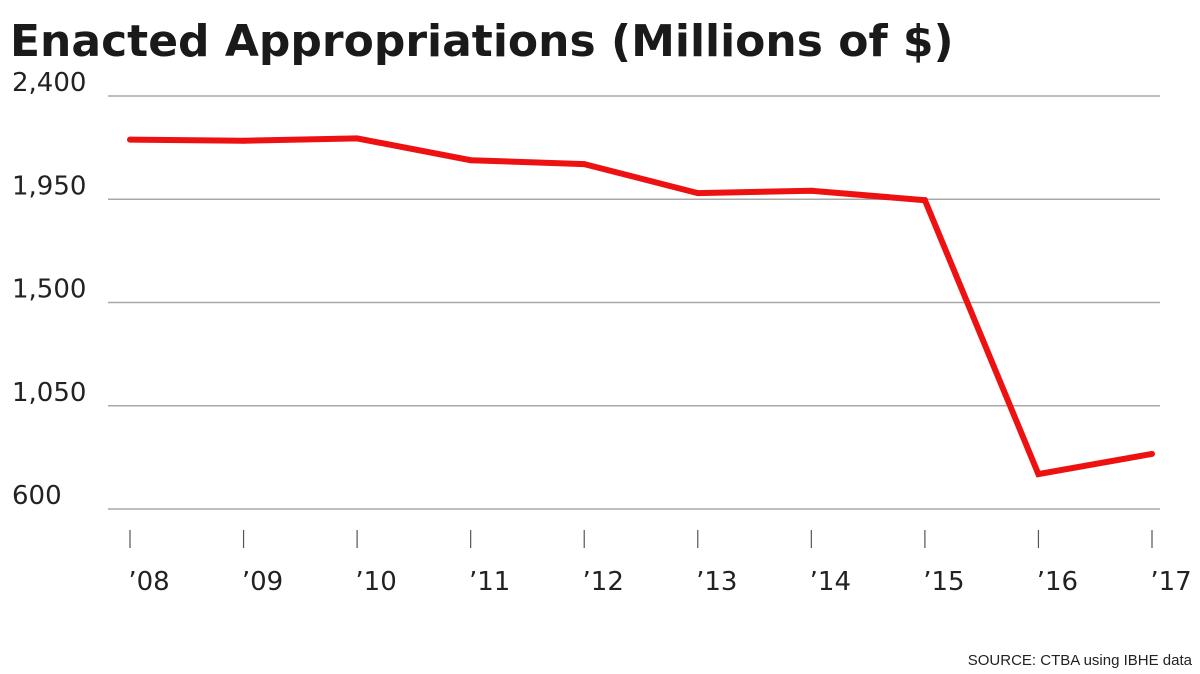 The width and height of the screenshot is (1200, 674). I want to click on x-tick-label: ’13, so click(716, 582).